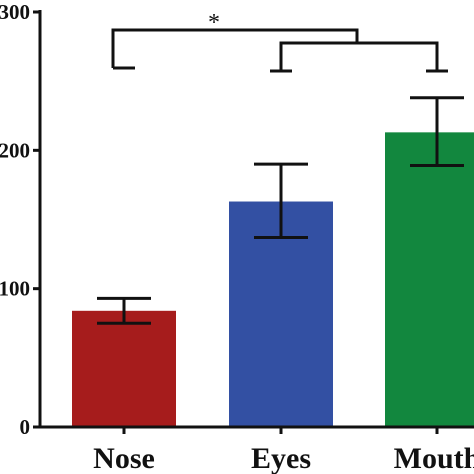  What do you see at coordinates (25, 427) in the screenshot?
I see `y-tick-label: 0` at bounding box center [25, 427].